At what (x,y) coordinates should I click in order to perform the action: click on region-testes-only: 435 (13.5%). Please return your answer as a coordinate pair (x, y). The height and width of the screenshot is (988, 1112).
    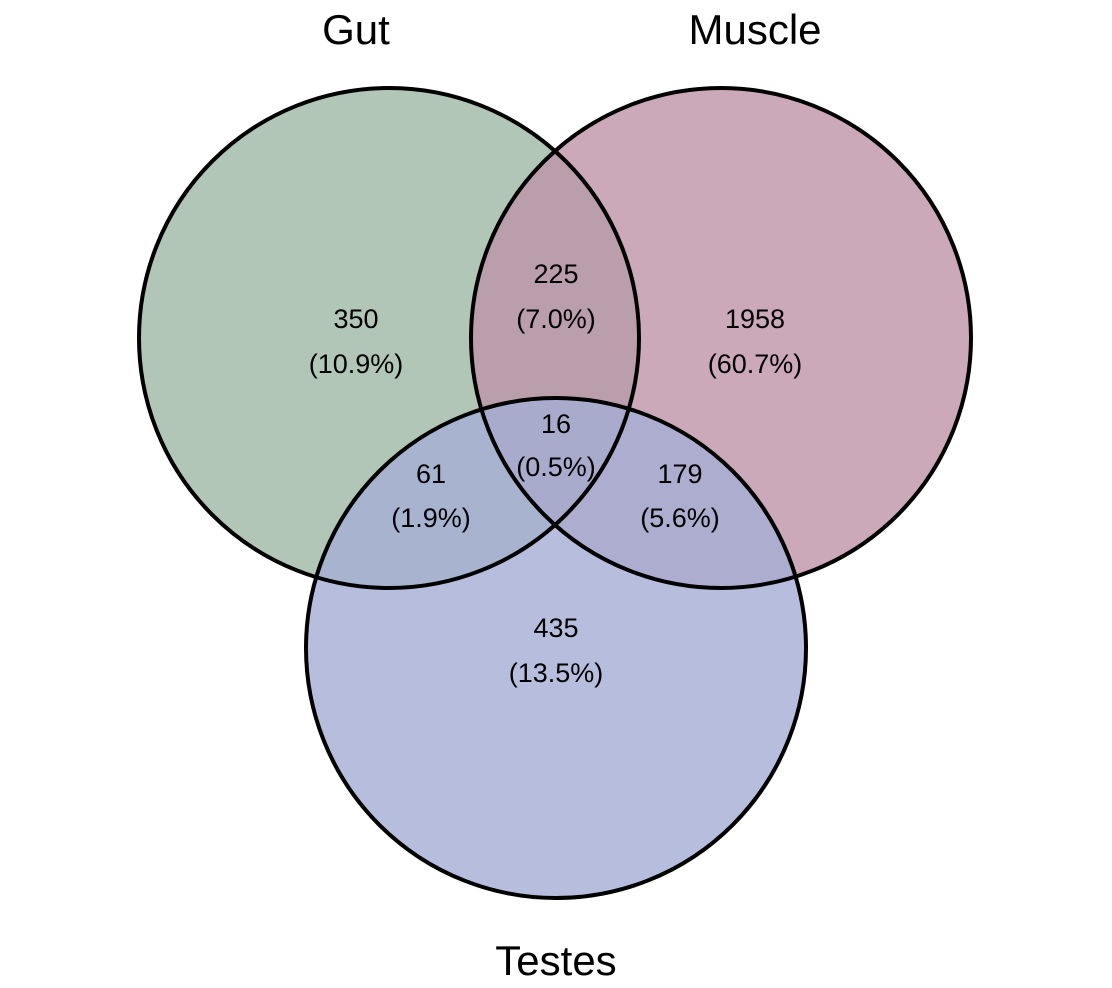
    Looking at the image, I should click on (556, 650).